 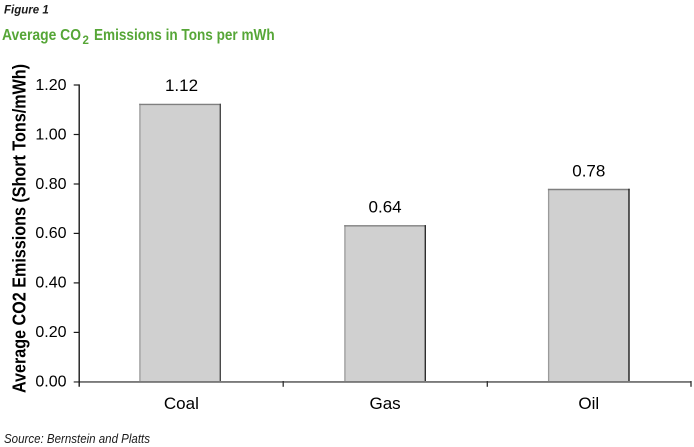 I want to click on svg-text: 0.80, so click(x=50, y=184).